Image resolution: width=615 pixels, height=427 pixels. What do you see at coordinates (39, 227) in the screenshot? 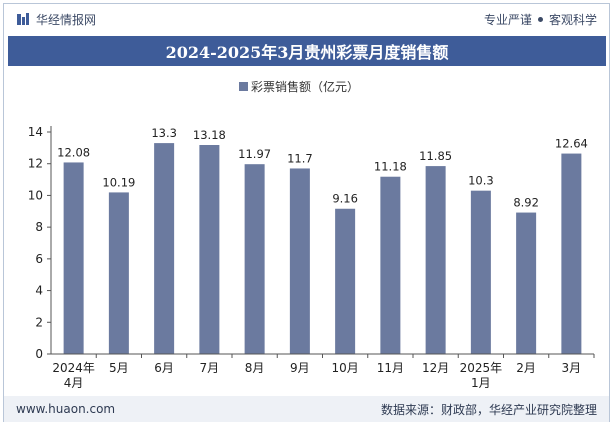
I see `y-tick-label: 8` at bounding box center [39, 227].